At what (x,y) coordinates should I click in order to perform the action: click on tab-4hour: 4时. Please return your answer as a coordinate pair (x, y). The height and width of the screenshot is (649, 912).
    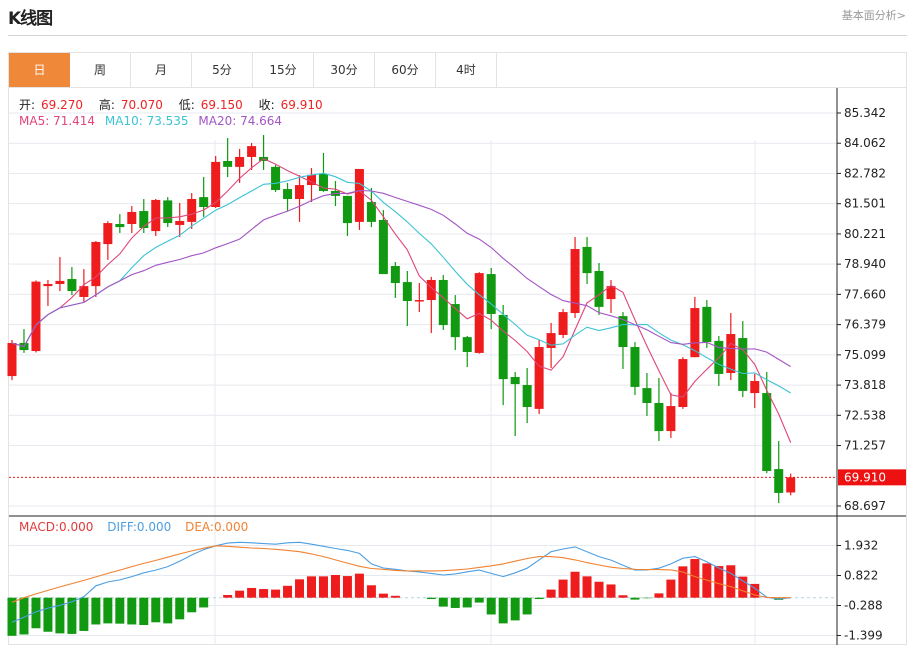
    Looking at the image, I should click on (466, 70).